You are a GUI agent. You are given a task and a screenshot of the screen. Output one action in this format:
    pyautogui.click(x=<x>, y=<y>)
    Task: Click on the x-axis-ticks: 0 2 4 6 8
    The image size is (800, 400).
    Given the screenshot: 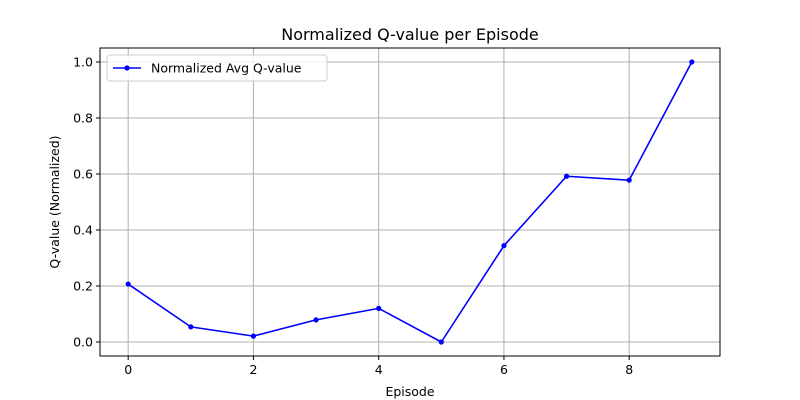 What is the action you would take?
    pyautogui.click(x=378, y=366)
    